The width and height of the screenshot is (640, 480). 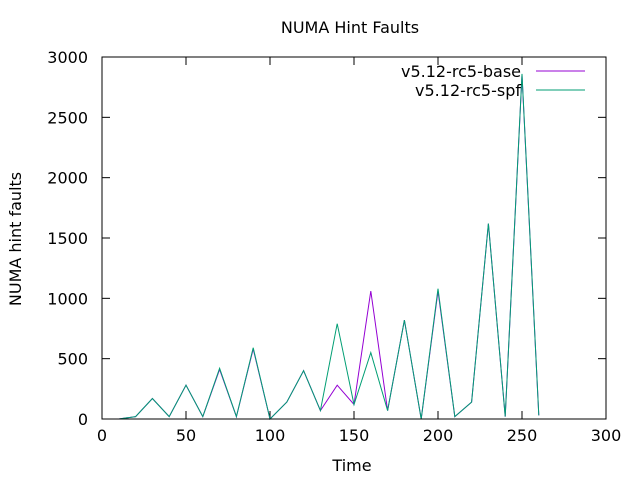 What do you see at coordinates (606, 435) in the screenshot?
I see `x-tick-label: 300` at bounding box center [606, 435].